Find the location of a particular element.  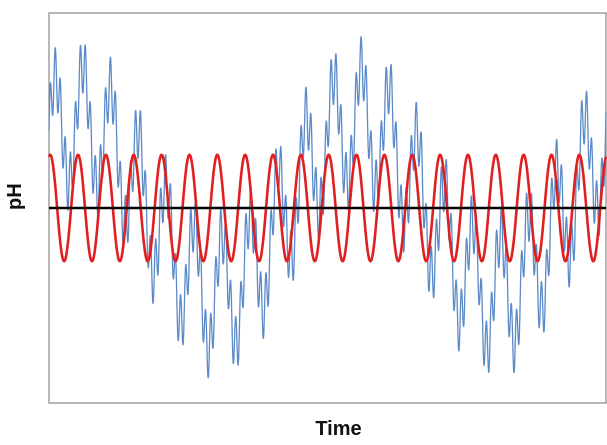

x-axis-title: Time is located at coordinates (338, 429).